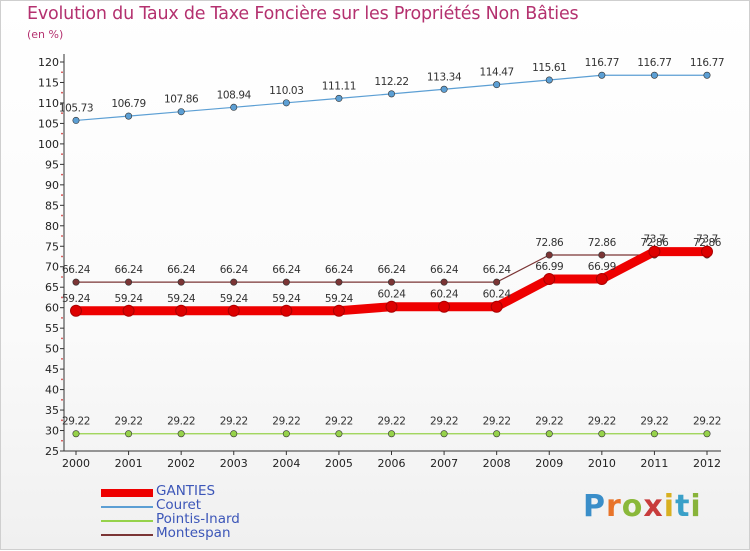 The image size is (750, 551). What do you see at coordinates (48, 144) in the screenshot?
I see `y-tick-label: 100` at bounding box center [48, 144].